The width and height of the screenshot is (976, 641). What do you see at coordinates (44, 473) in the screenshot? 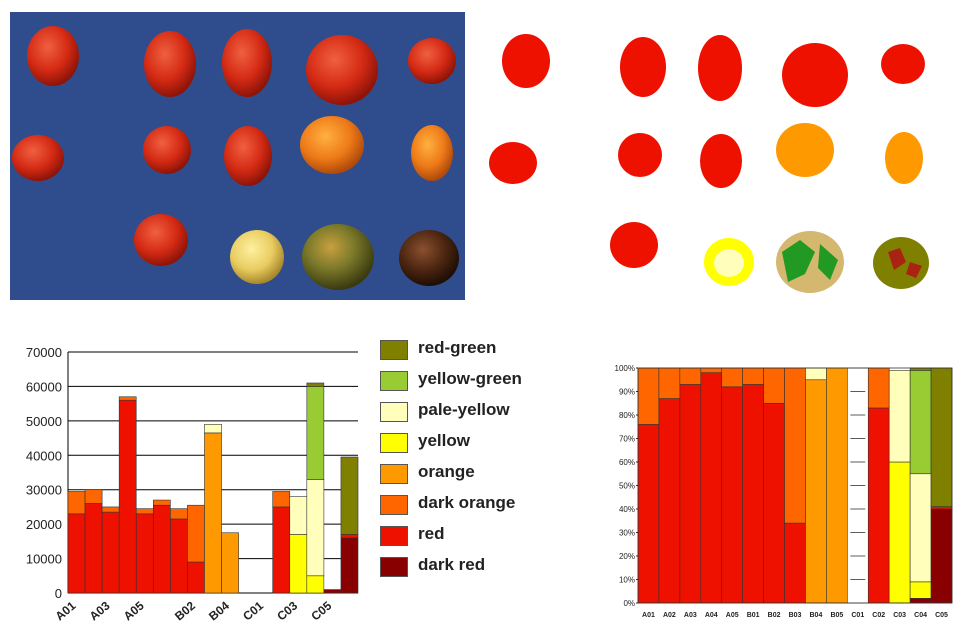
I see `y-tick-labels: 0 10000 20000 30000 40000 50000 60000 70000` at bounding box center [44, 473].